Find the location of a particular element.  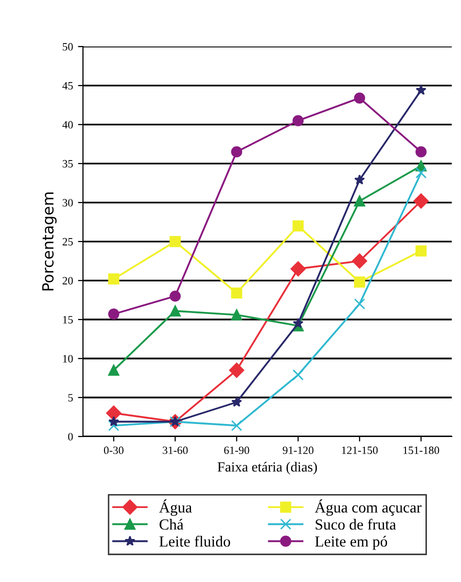

y-axis-title: Porcentagem is located at coordinates (49, 241).